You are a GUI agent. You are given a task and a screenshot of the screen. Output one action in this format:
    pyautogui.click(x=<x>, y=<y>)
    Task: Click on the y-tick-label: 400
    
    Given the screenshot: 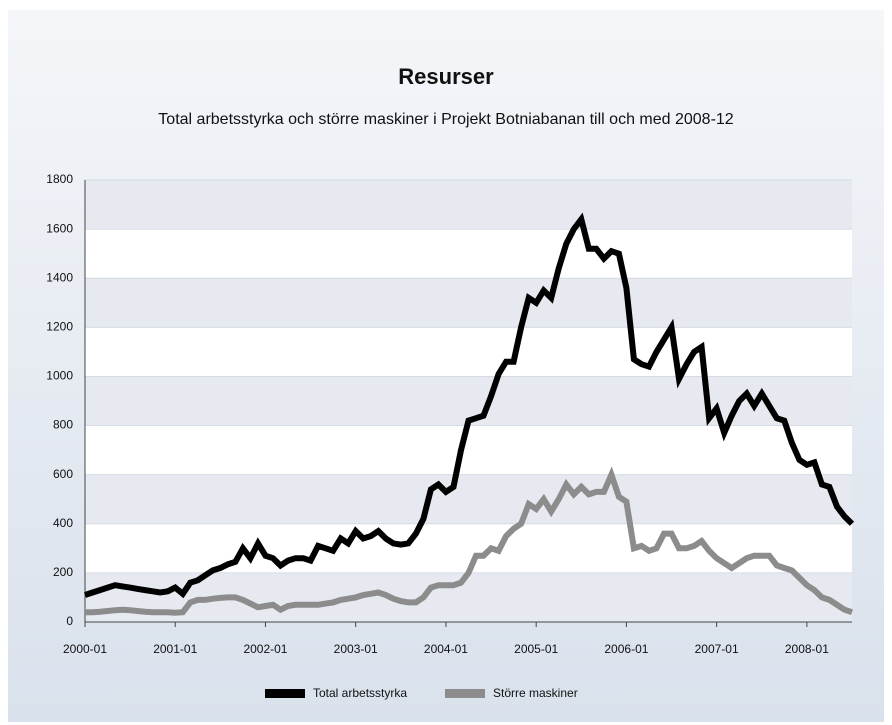 What is the action you would take?
    pyautogui.click(x=63, y=523)
    